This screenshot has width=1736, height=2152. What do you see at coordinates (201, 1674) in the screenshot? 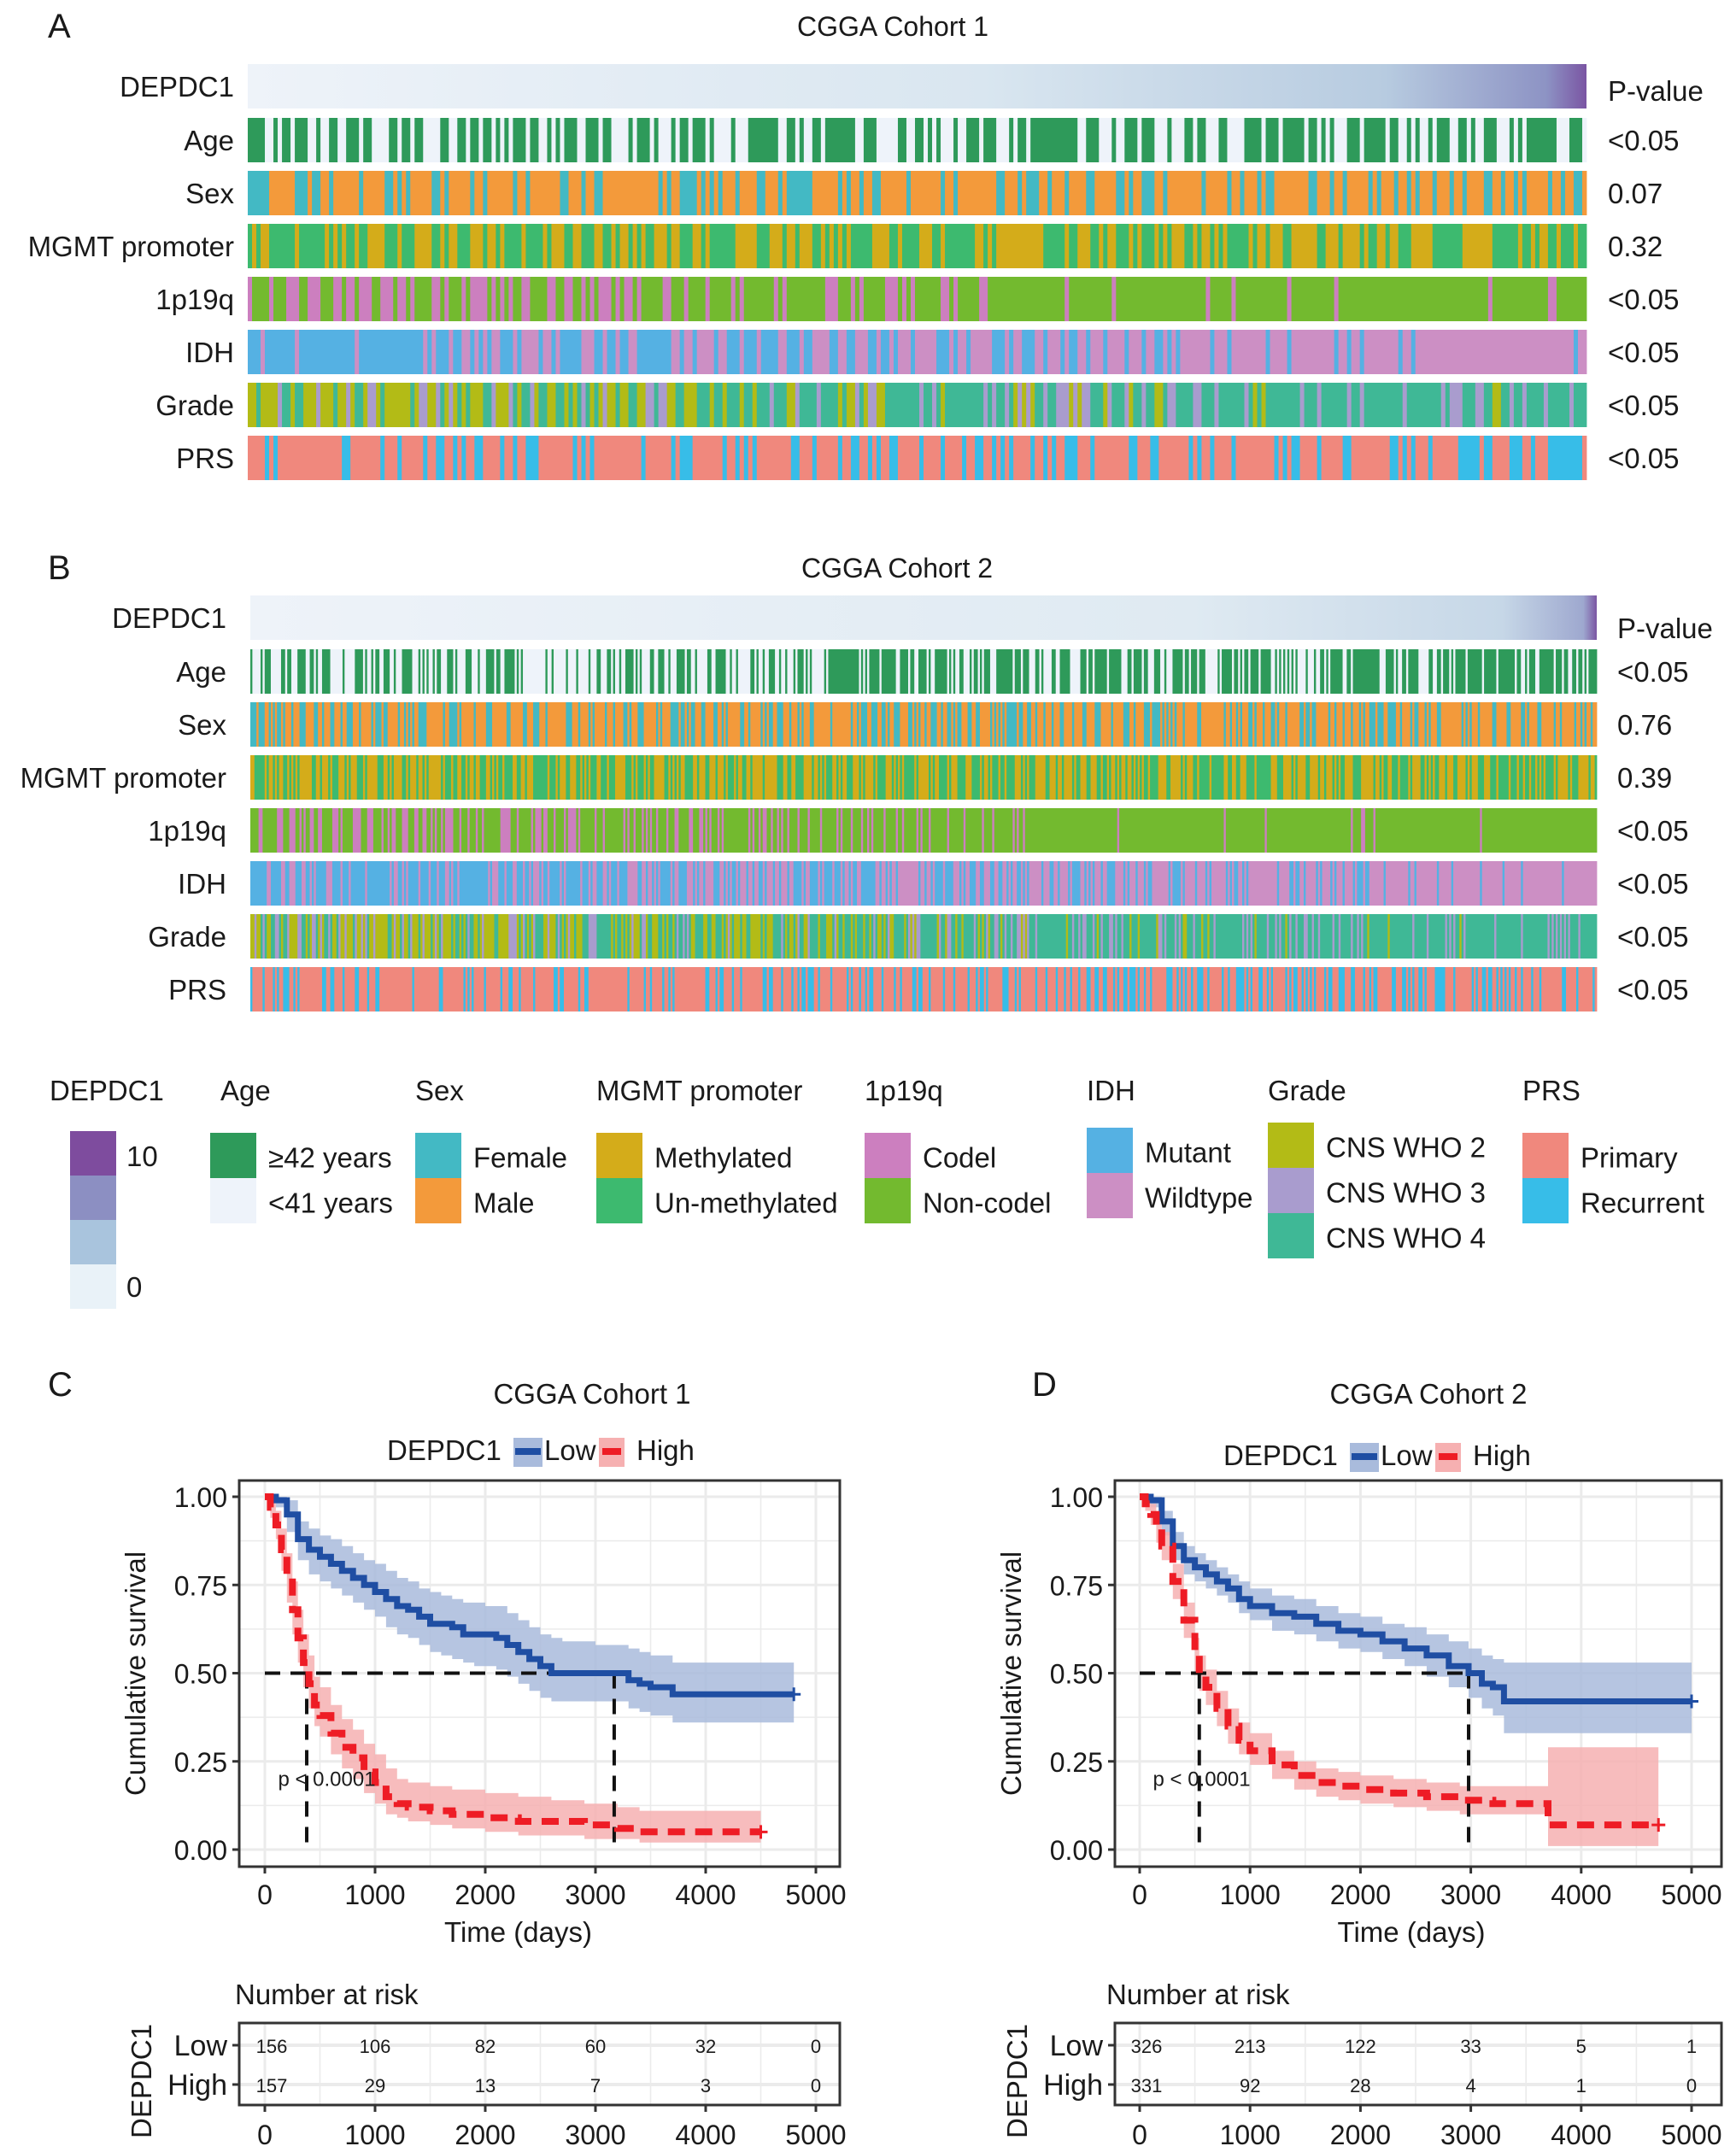
I see `y-tick-label: 0.50` at bounding box center [201, 1674].